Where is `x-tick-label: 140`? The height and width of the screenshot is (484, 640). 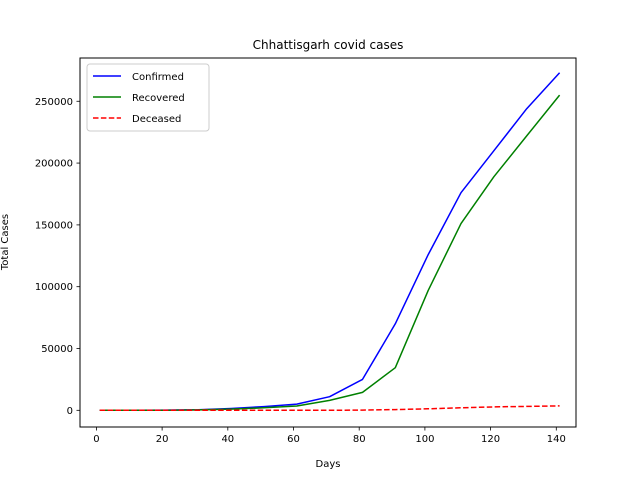 x-tick-label: 140 is located at coordinates (556, 439).